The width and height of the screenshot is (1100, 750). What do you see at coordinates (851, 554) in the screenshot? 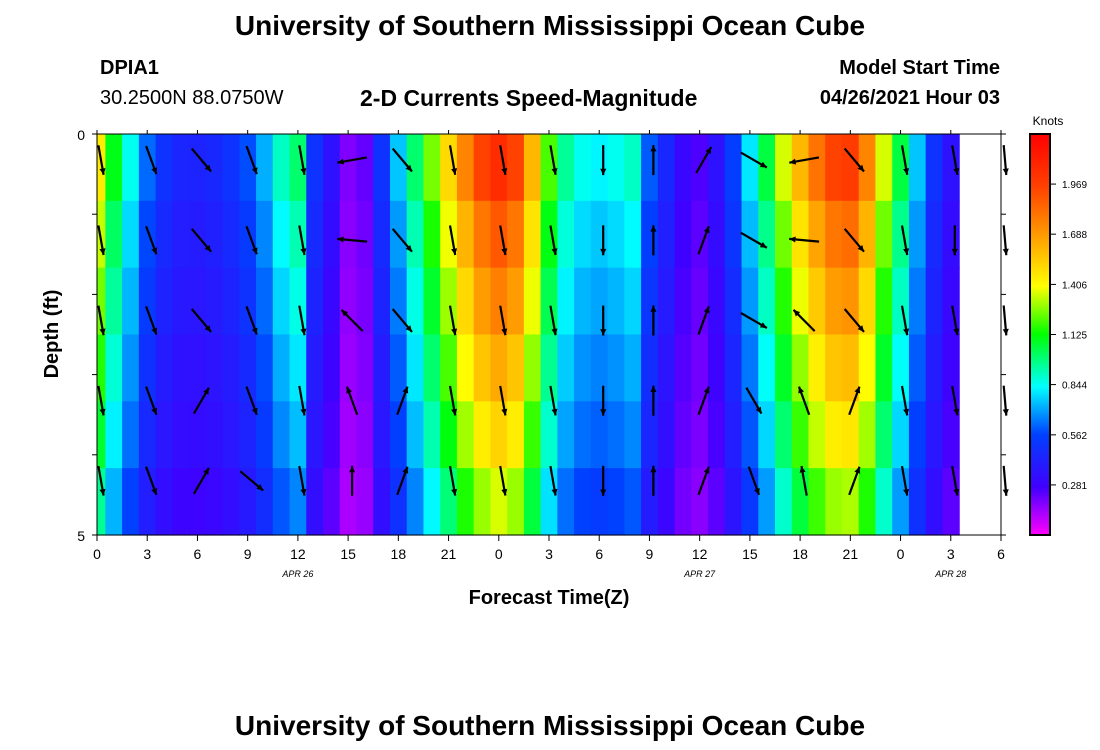
I see `x-tick-label: 21` at bounding box center [851, 554].